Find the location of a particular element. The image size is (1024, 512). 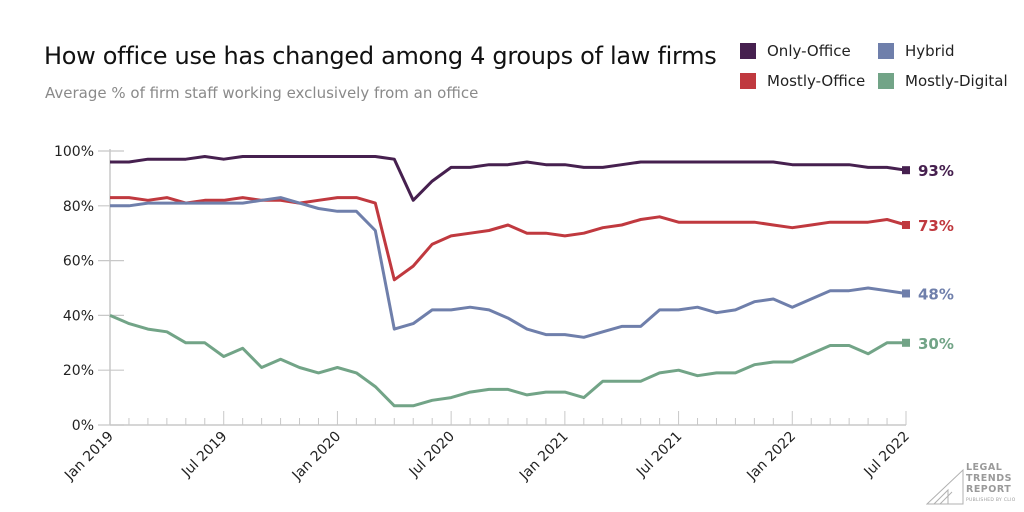

legend-swatch-only-office is located at coordinates (748, 51).